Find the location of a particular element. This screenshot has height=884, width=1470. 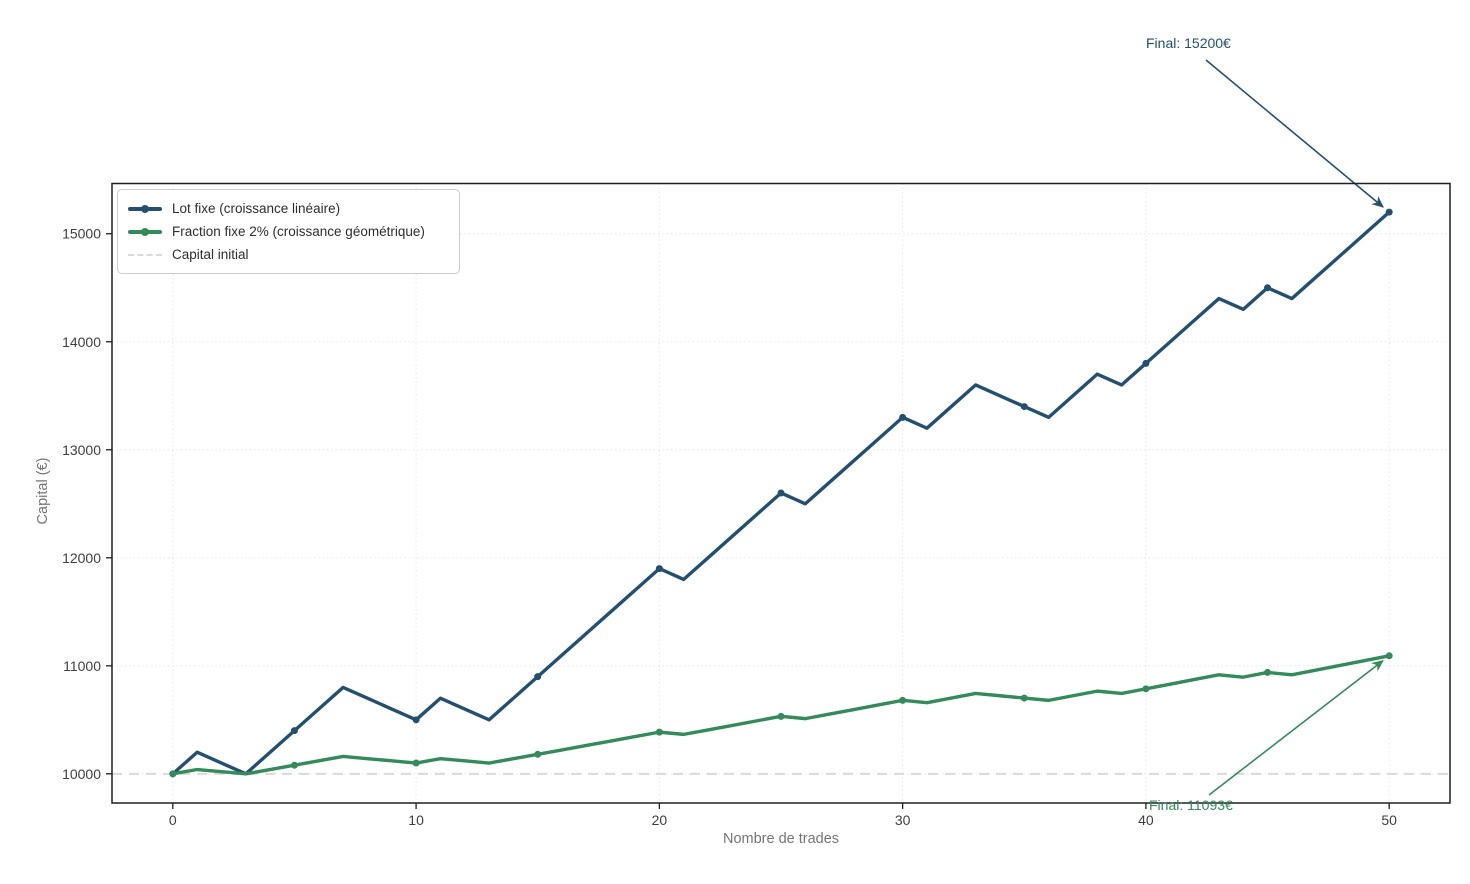

legend-line-sample-blue is located at coordinates (145, 208).